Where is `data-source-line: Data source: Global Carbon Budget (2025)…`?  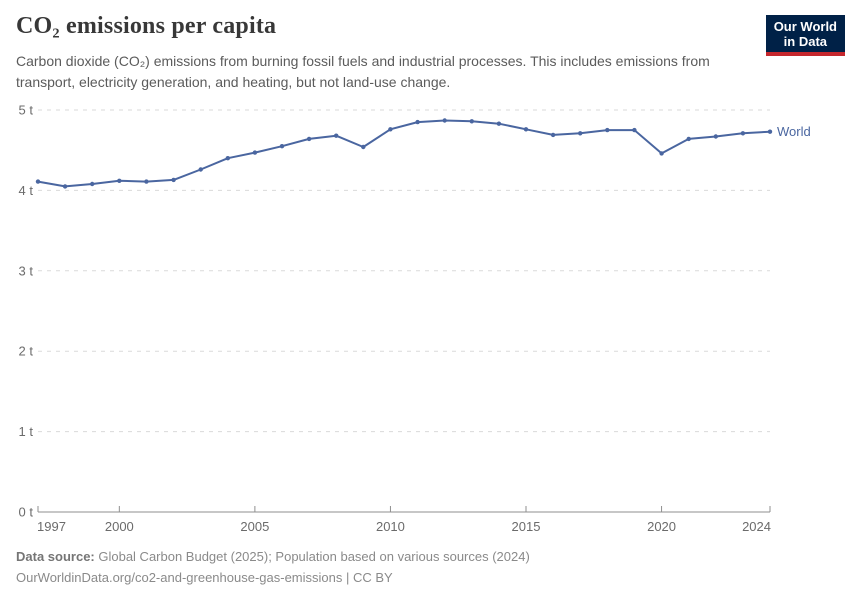 data-source-line: Data source: Global Carbon Budget (2025)… is located at coordinates (273, 556).